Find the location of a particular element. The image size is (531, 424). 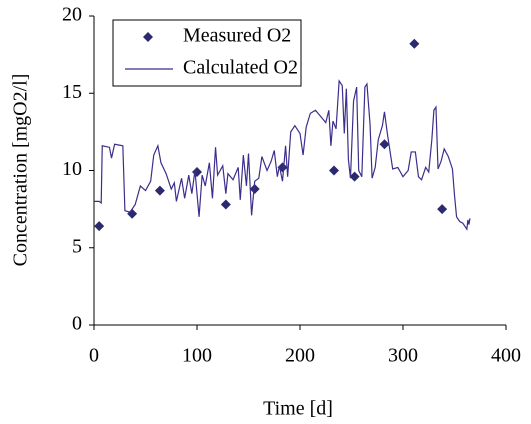

x-tick-label: 0 is located at coordinates (94, 356).